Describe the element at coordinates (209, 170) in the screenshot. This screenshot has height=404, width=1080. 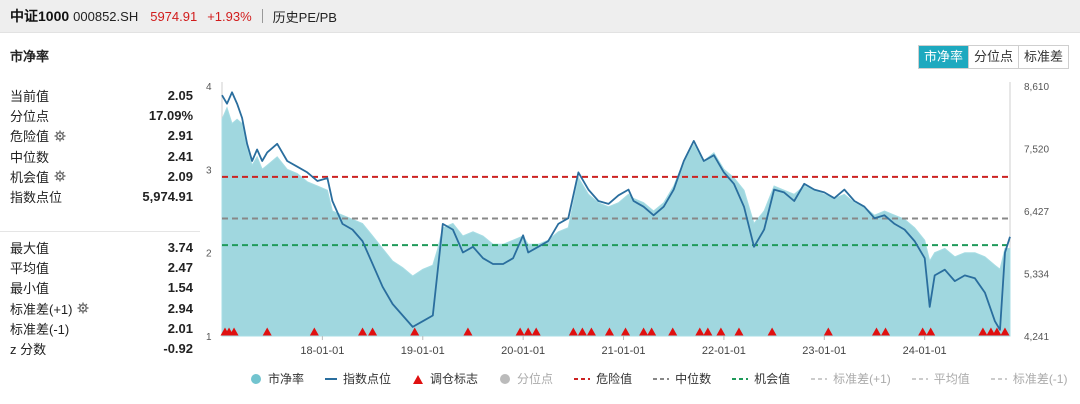
I see `y-tick-label-left: 3` at that location.